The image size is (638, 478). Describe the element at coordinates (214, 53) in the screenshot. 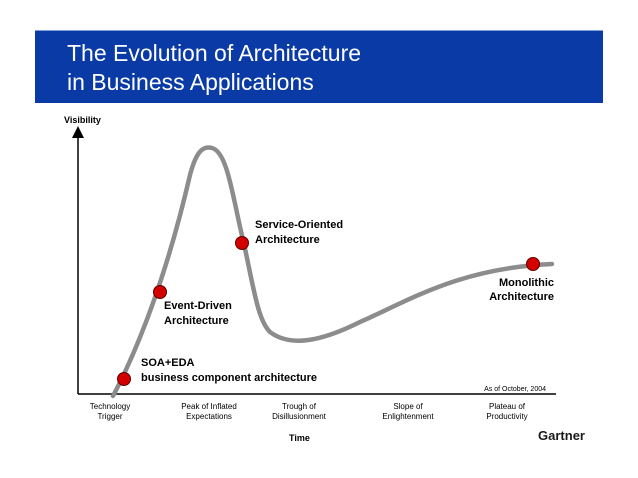

I see `slide-title-line-1: The Evolution of Architecture` at that location.